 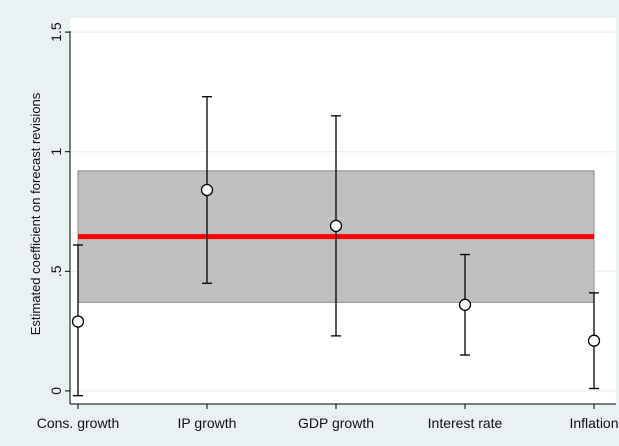 What do you see at coordinates (207, 423) in the screenshot?
I see `x-tick-label: IP growth` at bounding box center [207, 423].